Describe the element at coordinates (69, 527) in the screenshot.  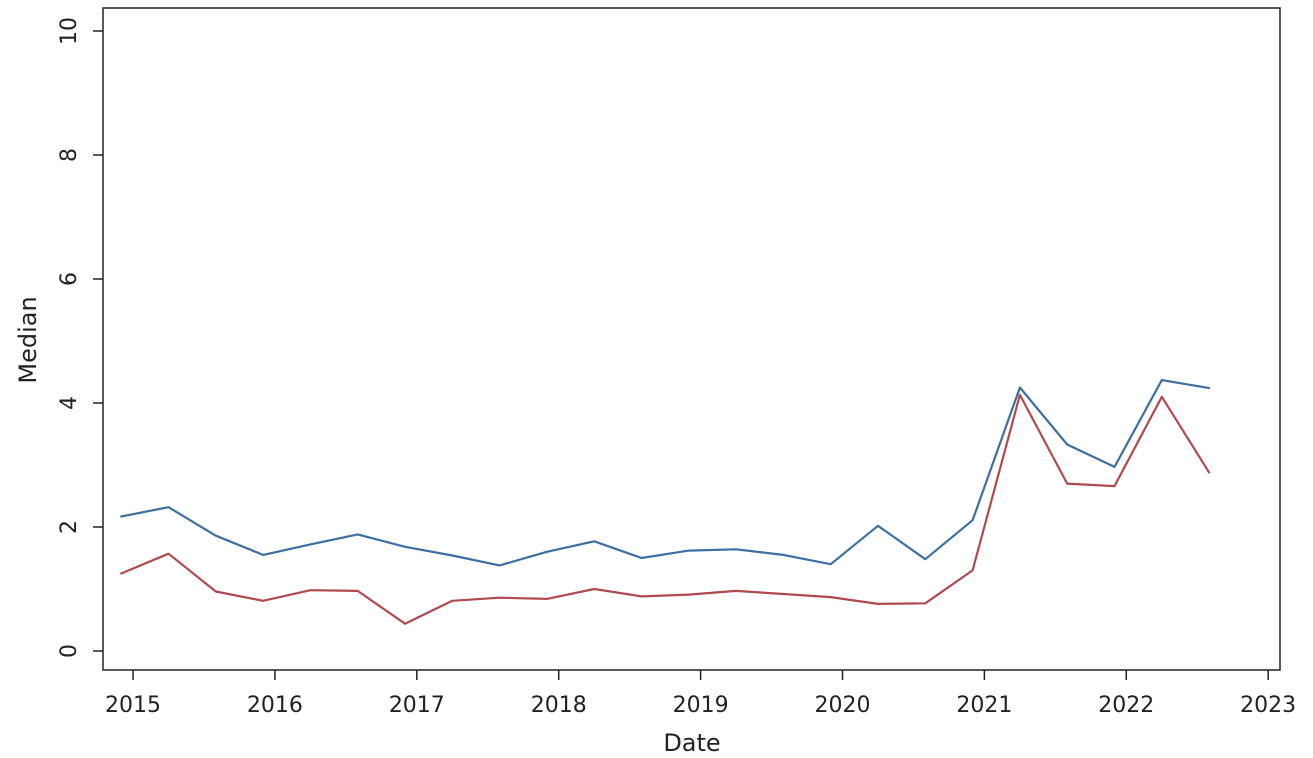
I see `y-tick-label-2: 2` at that location.